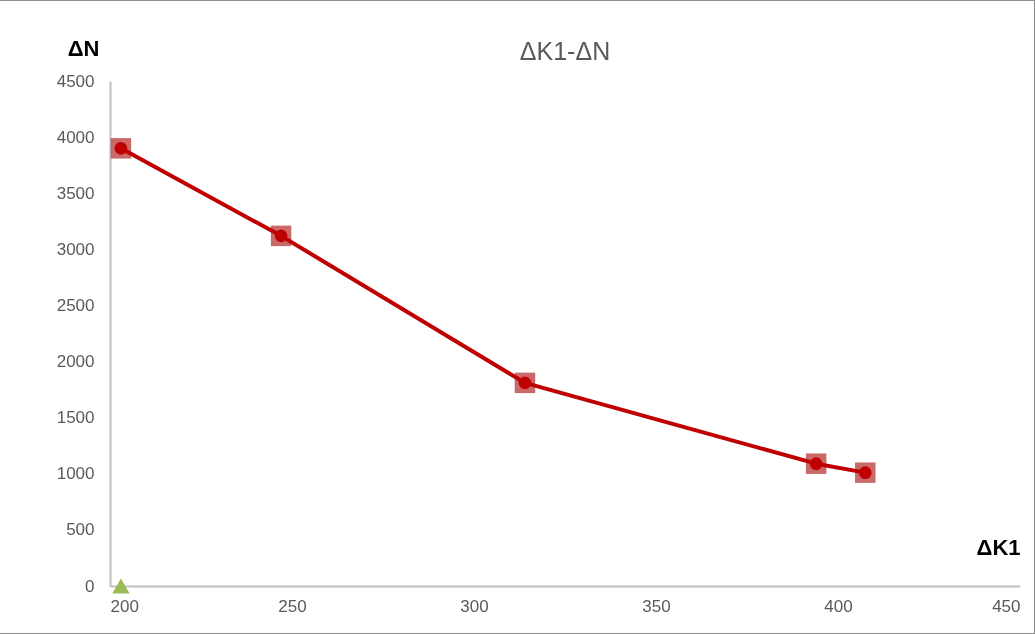 This screenshot has height=634, width=1035. Describe the element at coordinates (75, 193) in the screenshot. I see `y-tick-label: 3500` at that location.